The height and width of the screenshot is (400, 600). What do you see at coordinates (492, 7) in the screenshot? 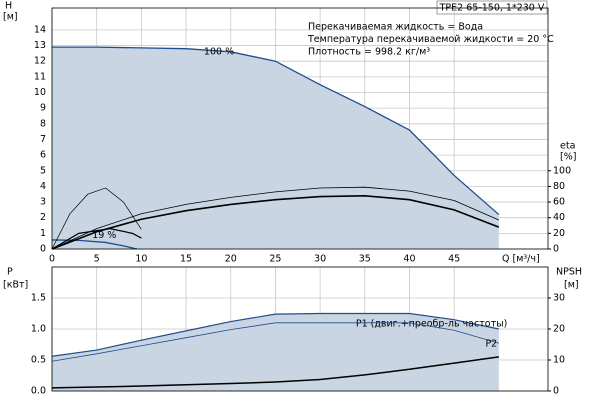
I see `title-box` at bounding box center [492, 7].